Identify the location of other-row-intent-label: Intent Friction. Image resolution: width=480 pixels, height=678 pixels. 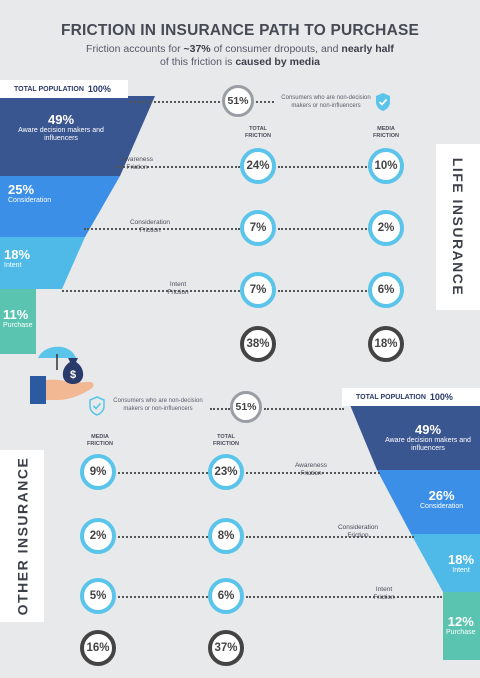
(384, 593).